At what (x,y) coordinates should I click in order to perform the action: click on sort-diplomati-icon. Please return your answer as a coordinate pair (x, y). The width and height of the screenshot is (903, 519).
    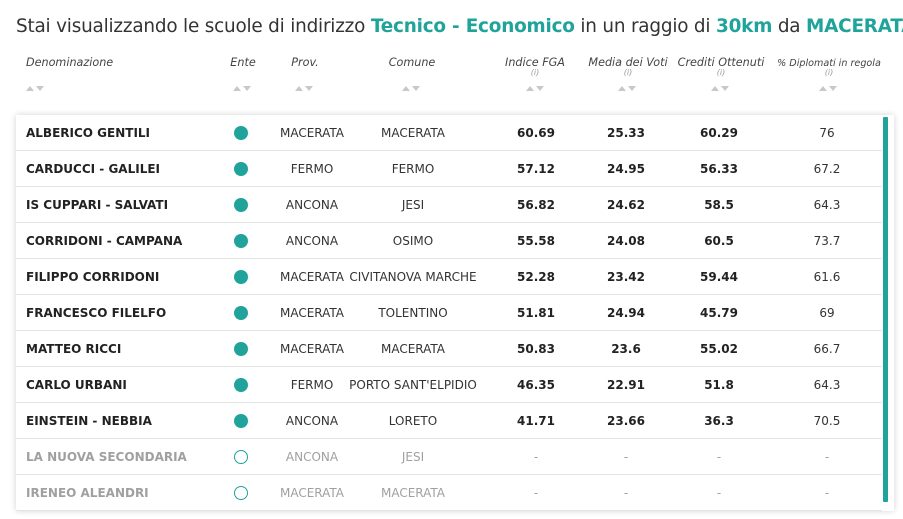
    Looking at the image, I should click on (829, 90).